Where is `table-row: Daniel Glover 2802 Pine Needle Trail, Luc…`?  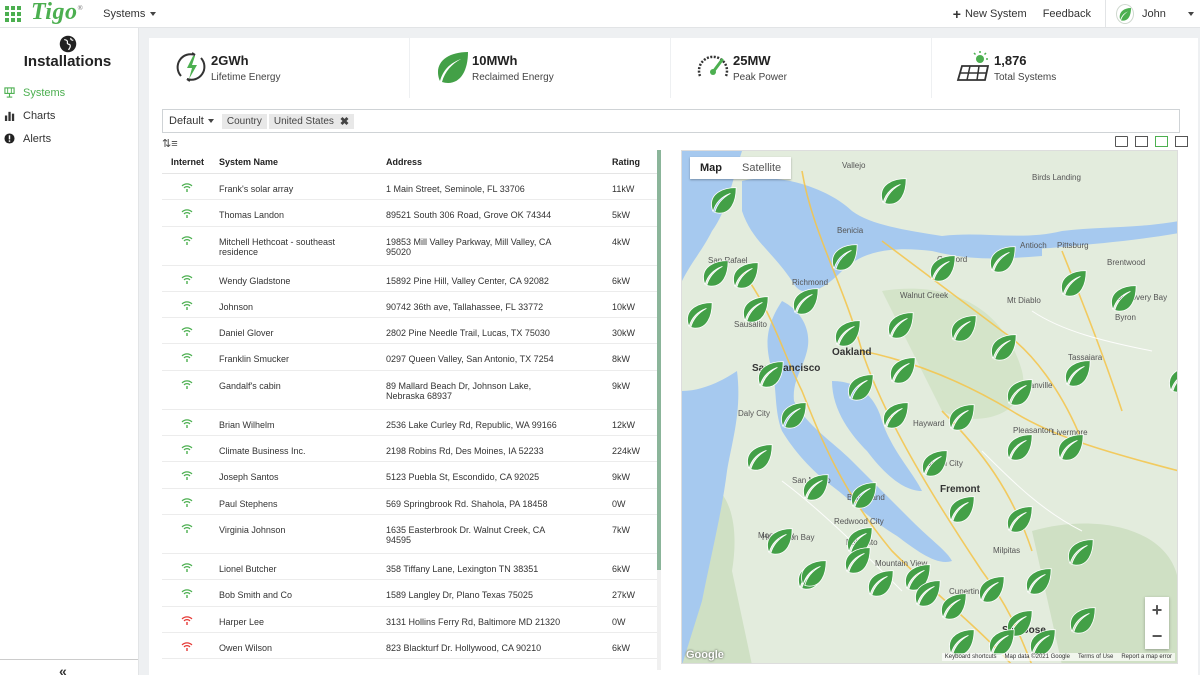 table-row: Daniel Glover 2802 Pine Needle Trail, Luc… is located at coordinates (411, 331).